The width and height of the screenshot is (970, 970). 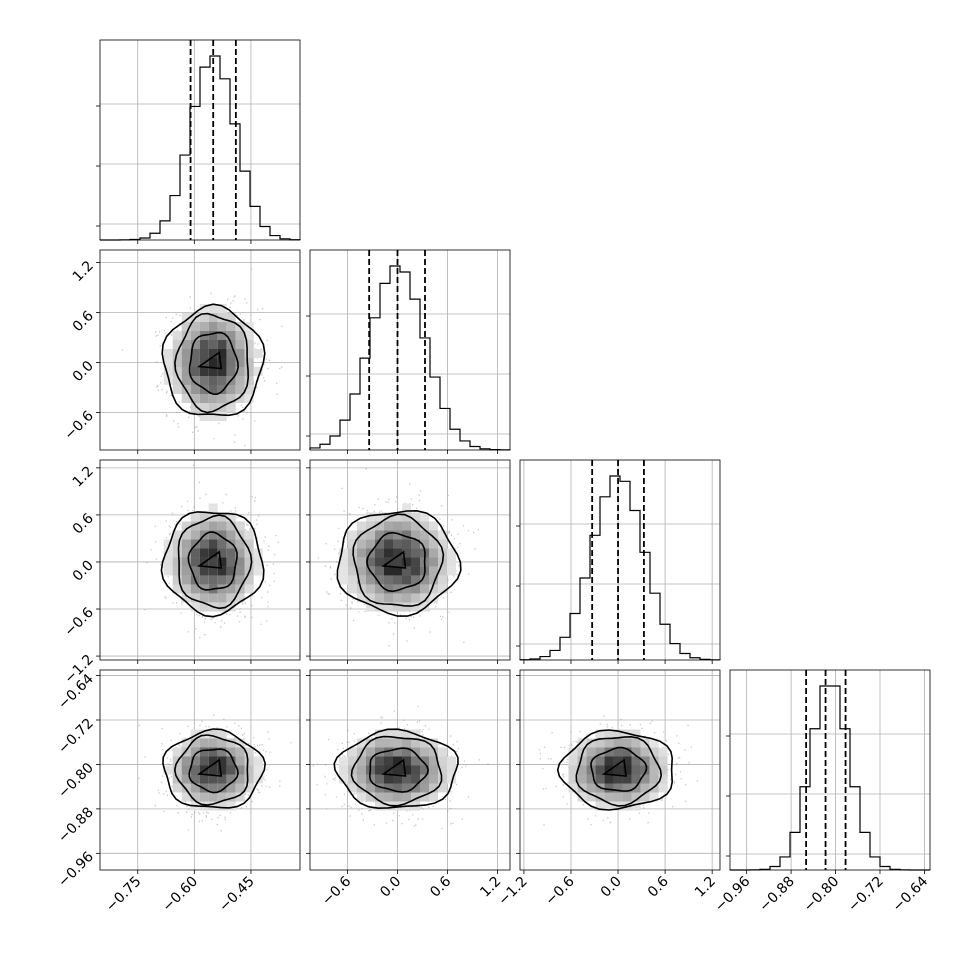 I want to click on x-tick-label: 0.0, so click(x=390, y=887).